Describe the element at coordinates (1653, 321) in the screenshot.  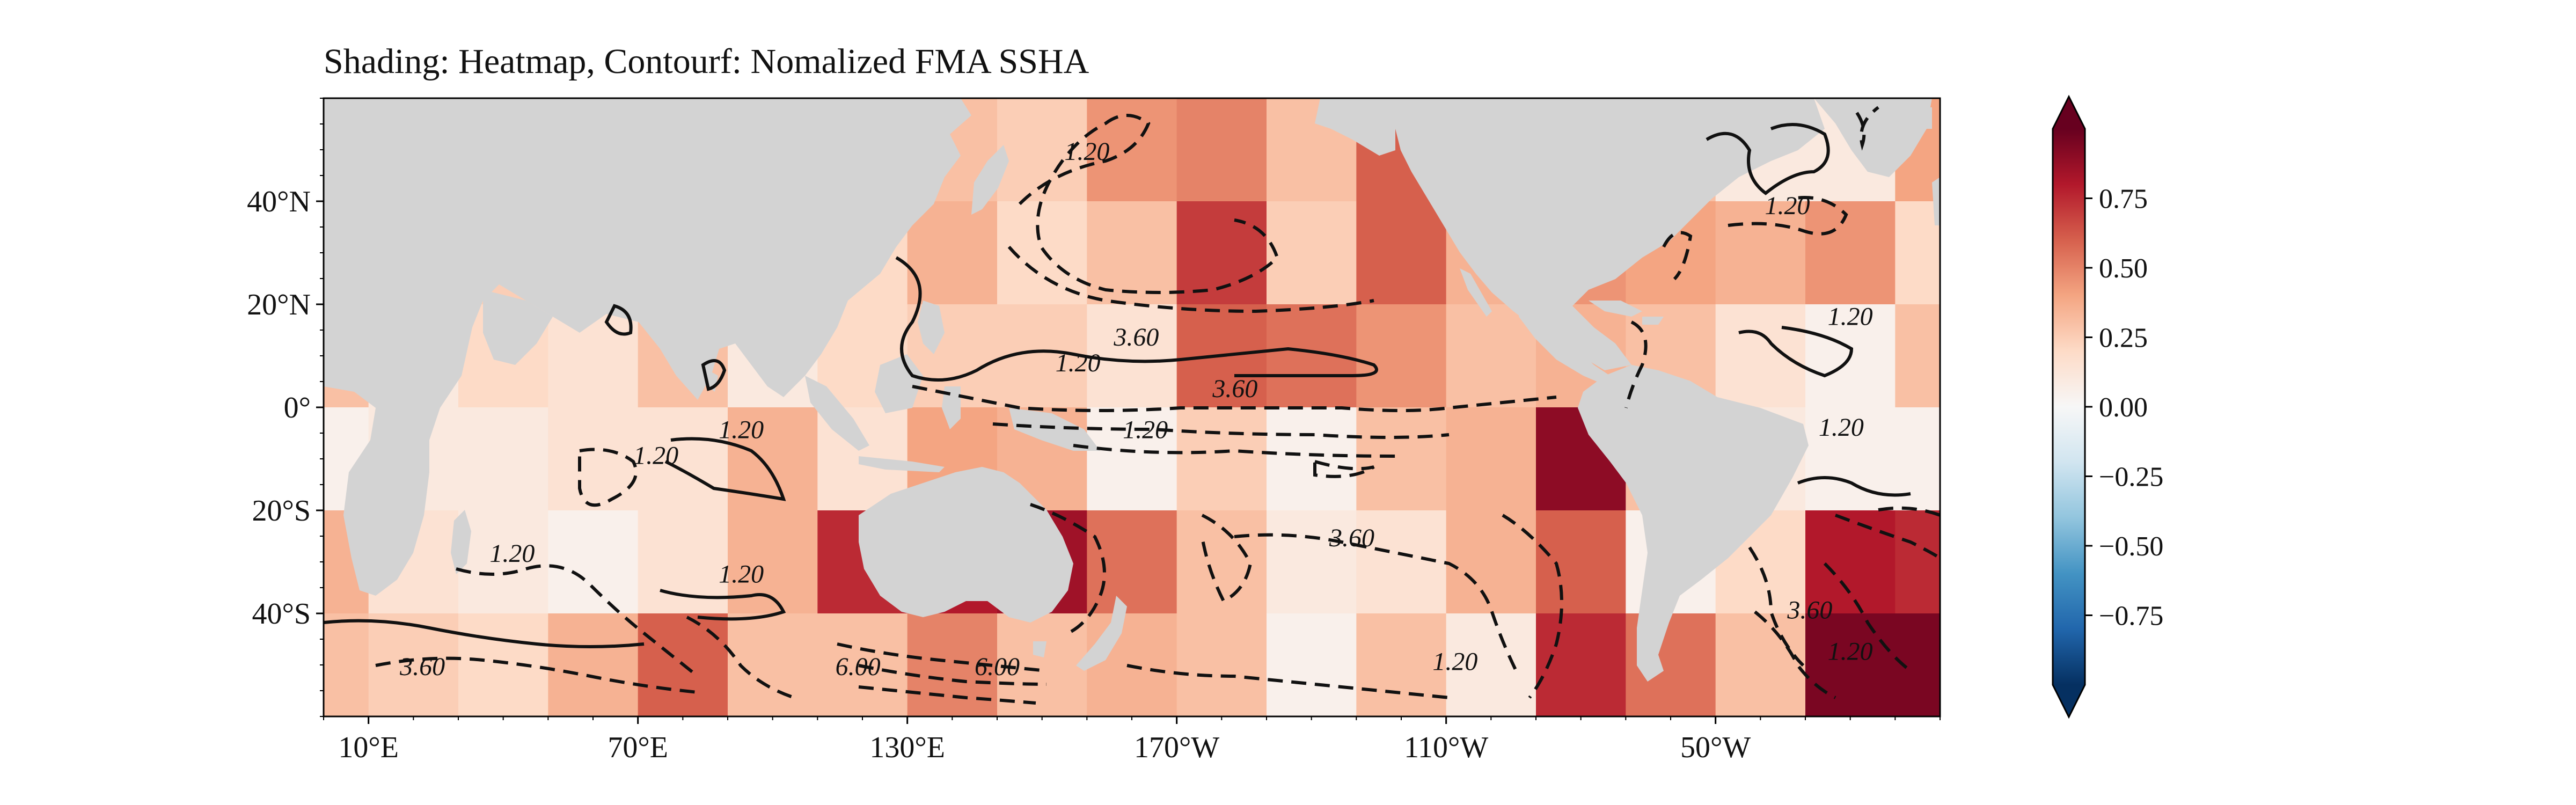
I see `land-hispaniola` at that location.